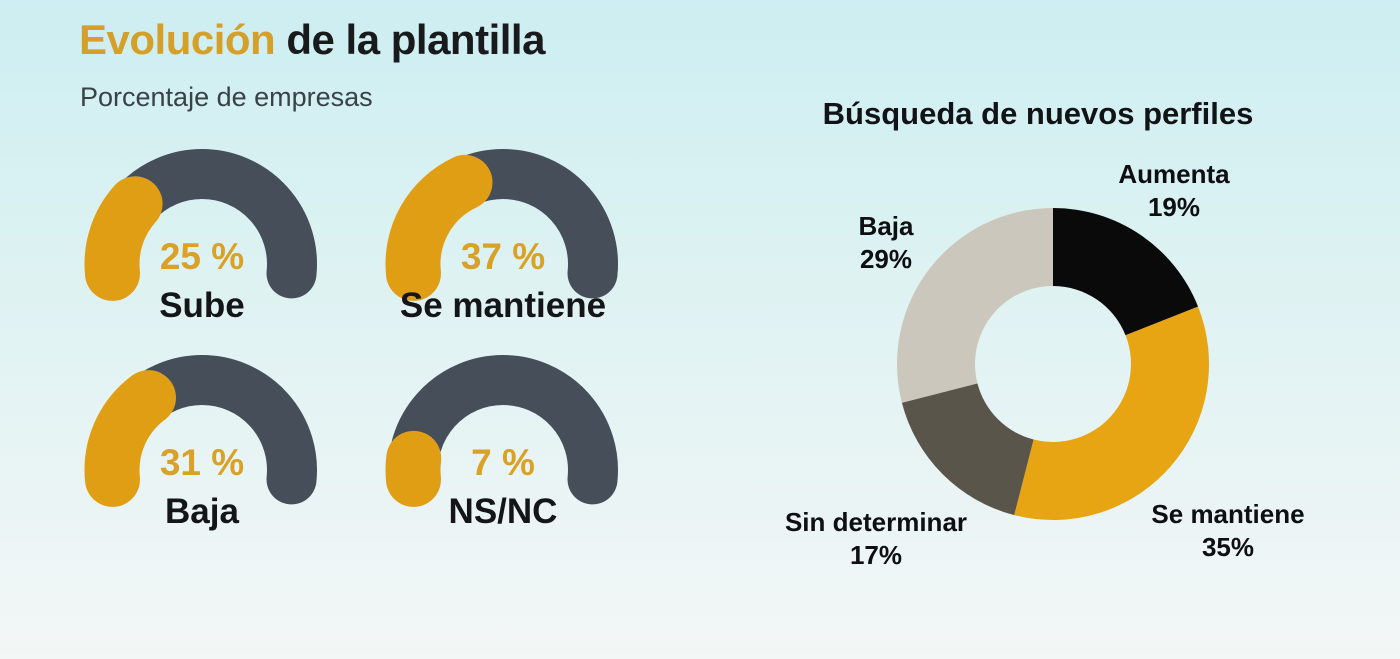 The image size is (1400, 659). What do you see at coordinates (177, 39) in the screenshot?
I see `page-title-accent: Evolución` at bounding box center [177, 39].